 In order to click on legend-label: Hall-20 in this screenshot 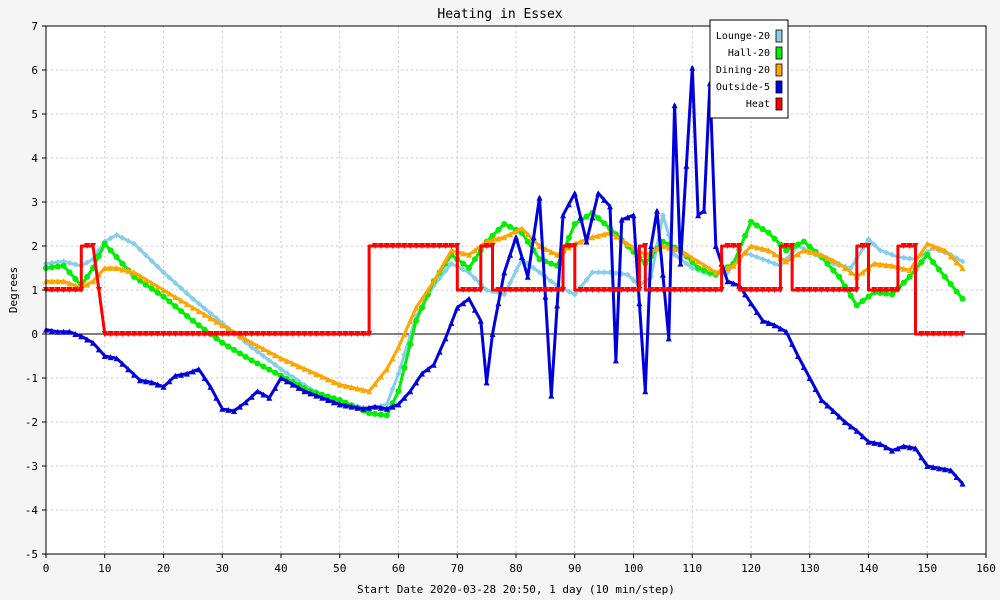, I will do `click(749, 53)`.